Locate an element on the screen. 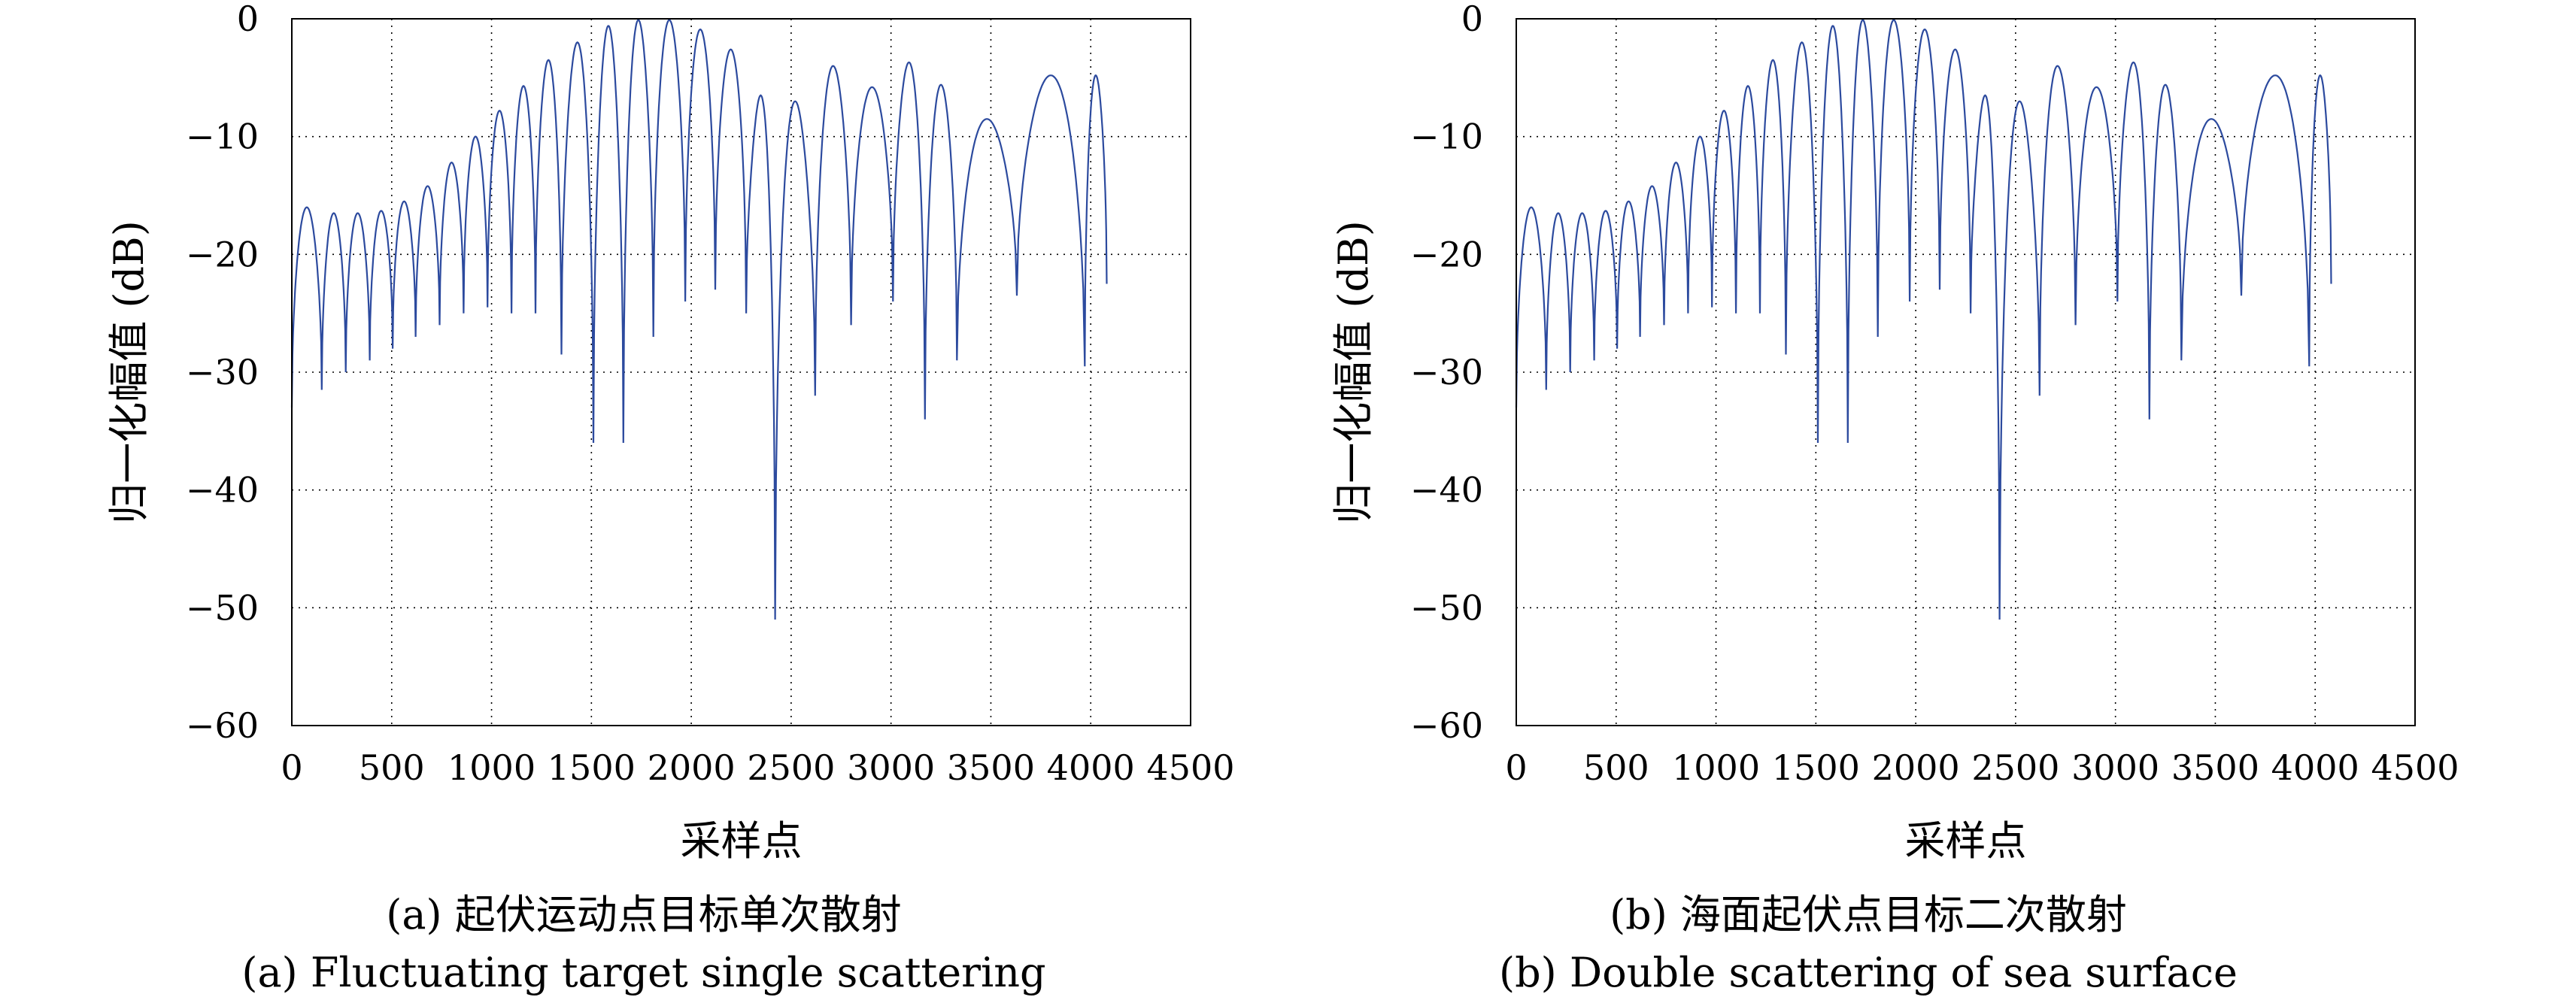 The width and height of the screenshot is (2576, 1000). chart-a-y-tick-label: −10 is located at coordinates (222, 137).